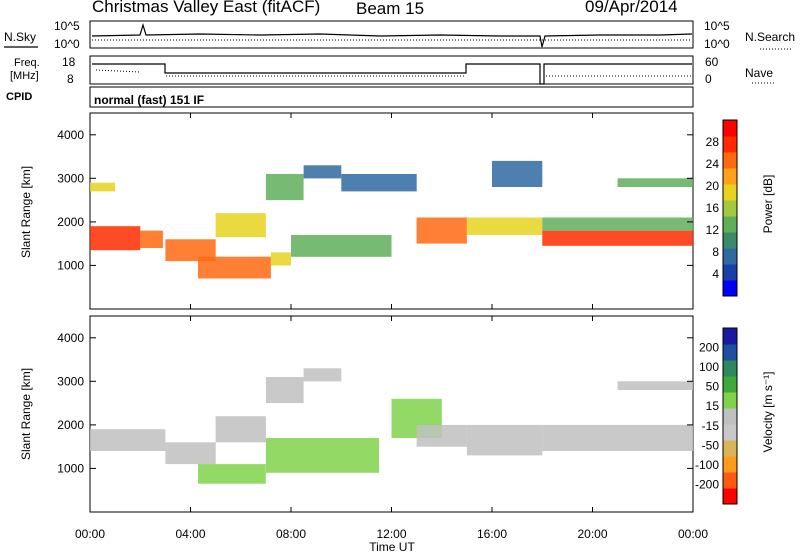 The image size is (800, 554). I want to click on power-colorbar-frame, so click(730, 208).